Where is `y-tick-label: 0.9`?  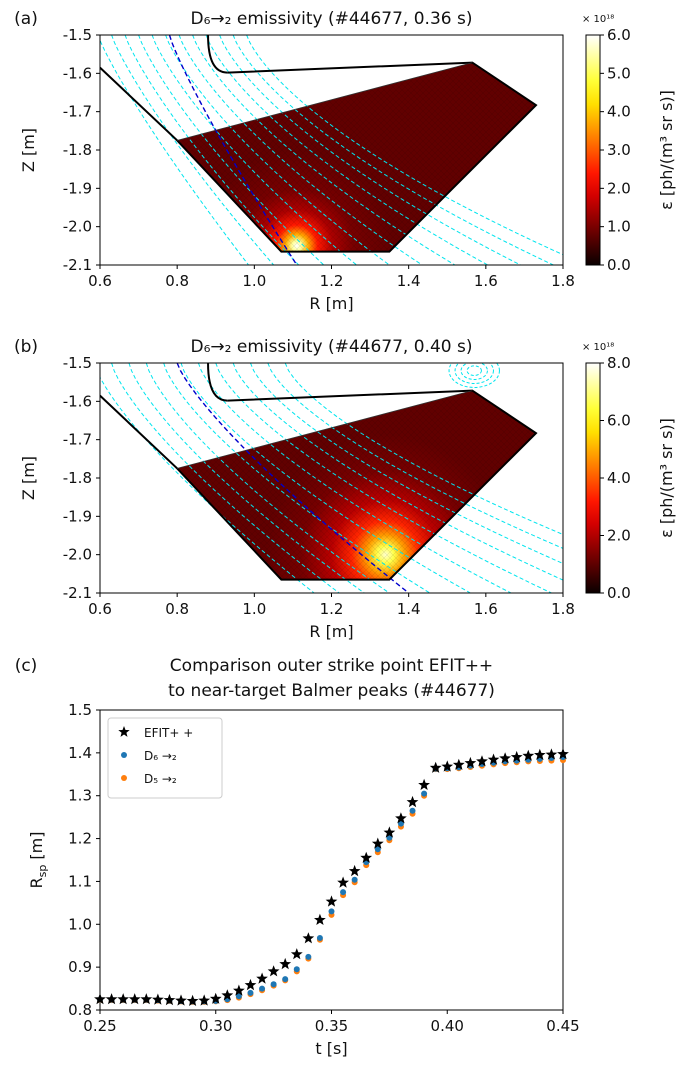
y-tick-label: 0.9 is located at coordinates (80, 967).